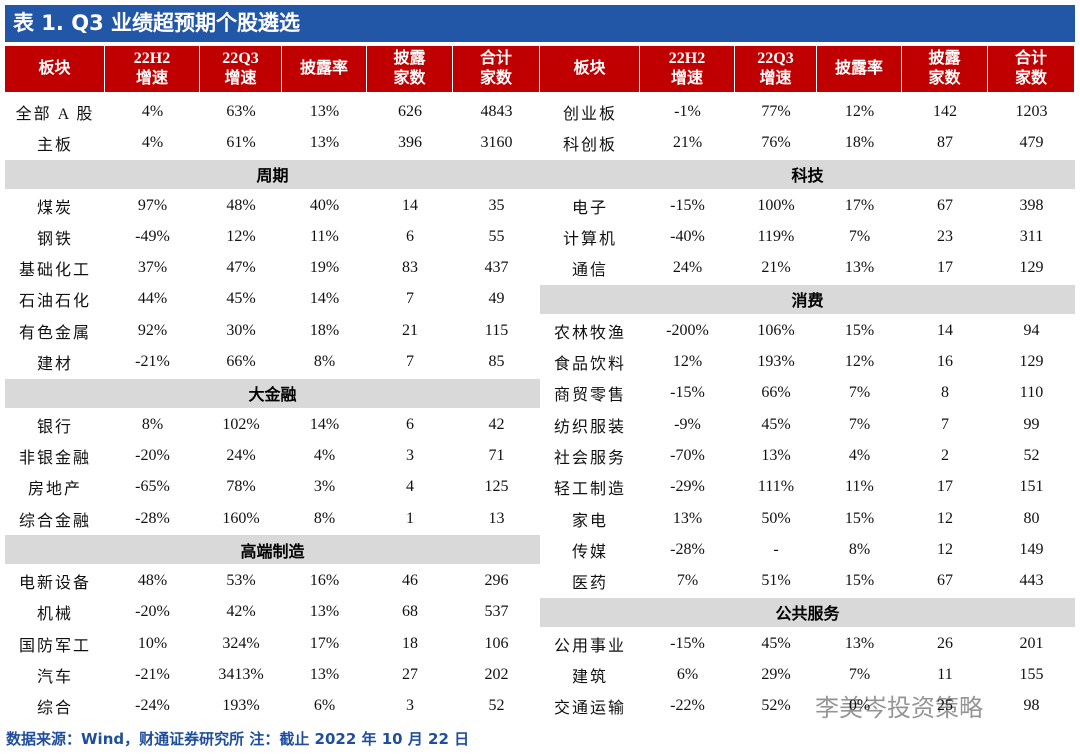 This screenshot has height=754, width=1080. What do you see at coordinates (152, 612) in the screenshot?
I see `cell-value: -20%` at bounding box center [152, 612].